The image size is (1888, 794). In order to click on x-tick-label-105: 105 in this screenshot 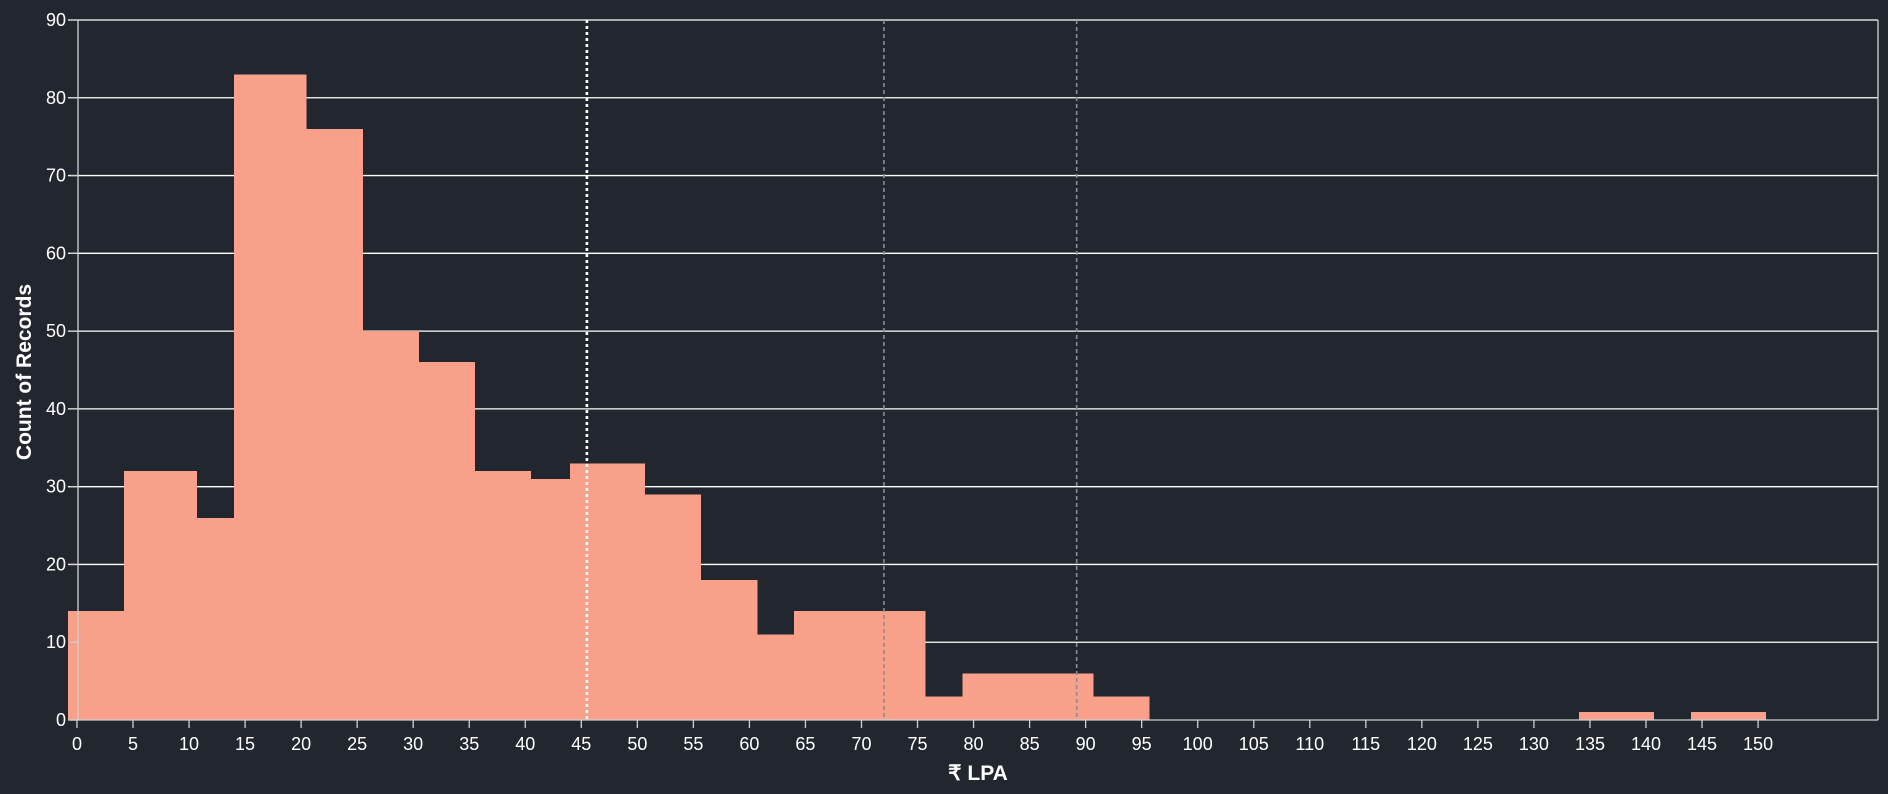, I will do `click(1254, 744)`.